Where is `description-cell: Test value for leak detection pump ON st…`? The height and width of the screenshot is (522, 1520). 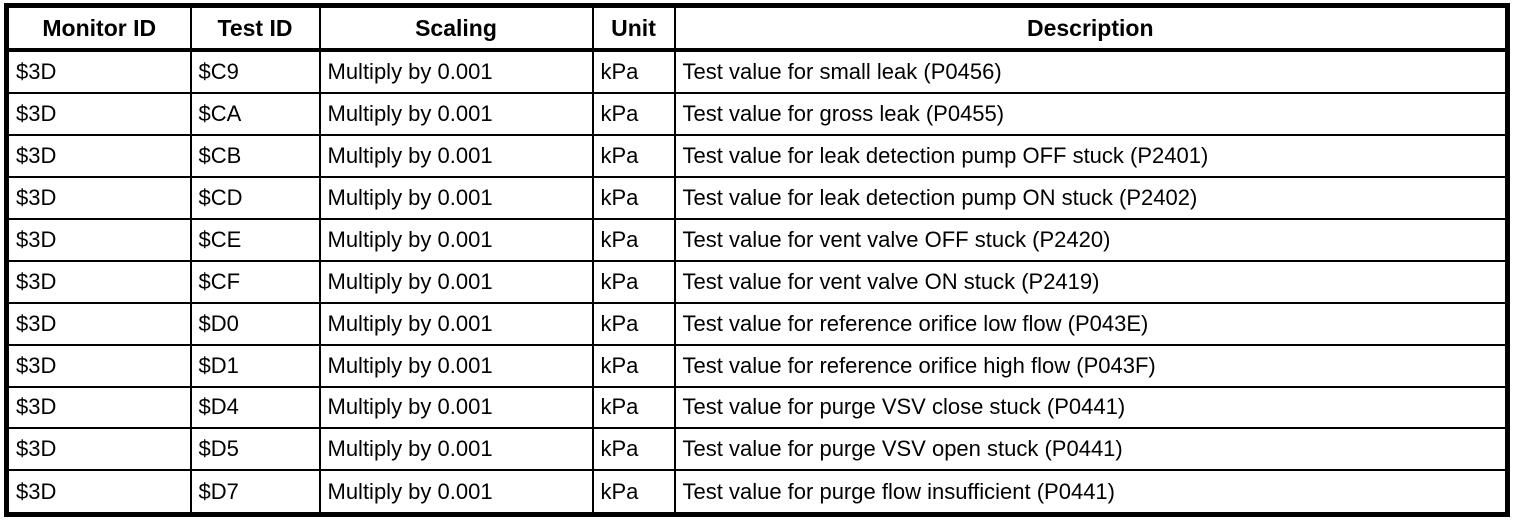 description-cell: Test value for leak detection pump ON st… is located at coordinates (1091, 198).